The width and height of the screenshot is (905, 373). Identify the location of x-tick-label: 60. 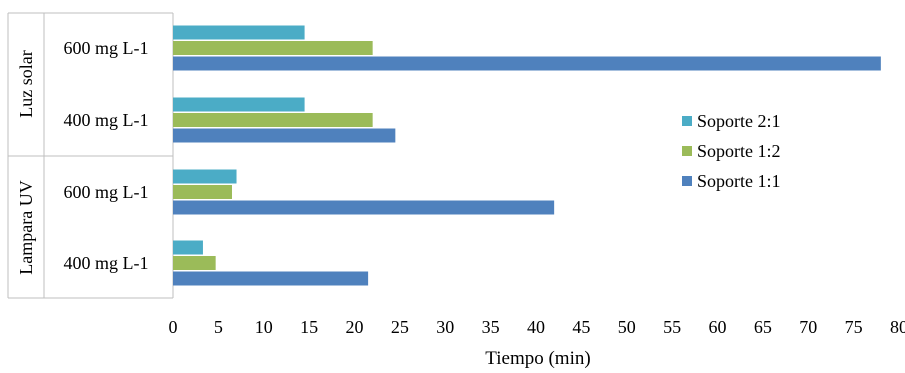
(718, 327).